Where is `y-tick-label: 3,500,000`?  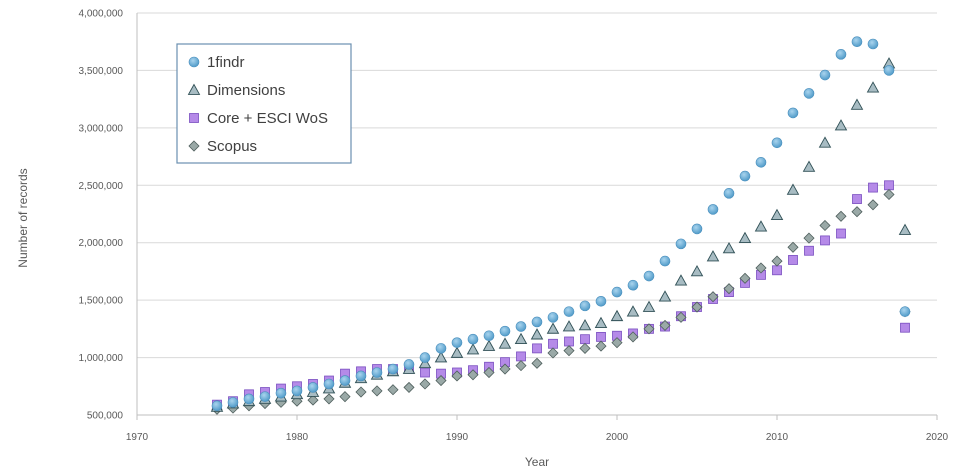 y-tick-label: 3,500,000 is located at coordinates (101, 71).